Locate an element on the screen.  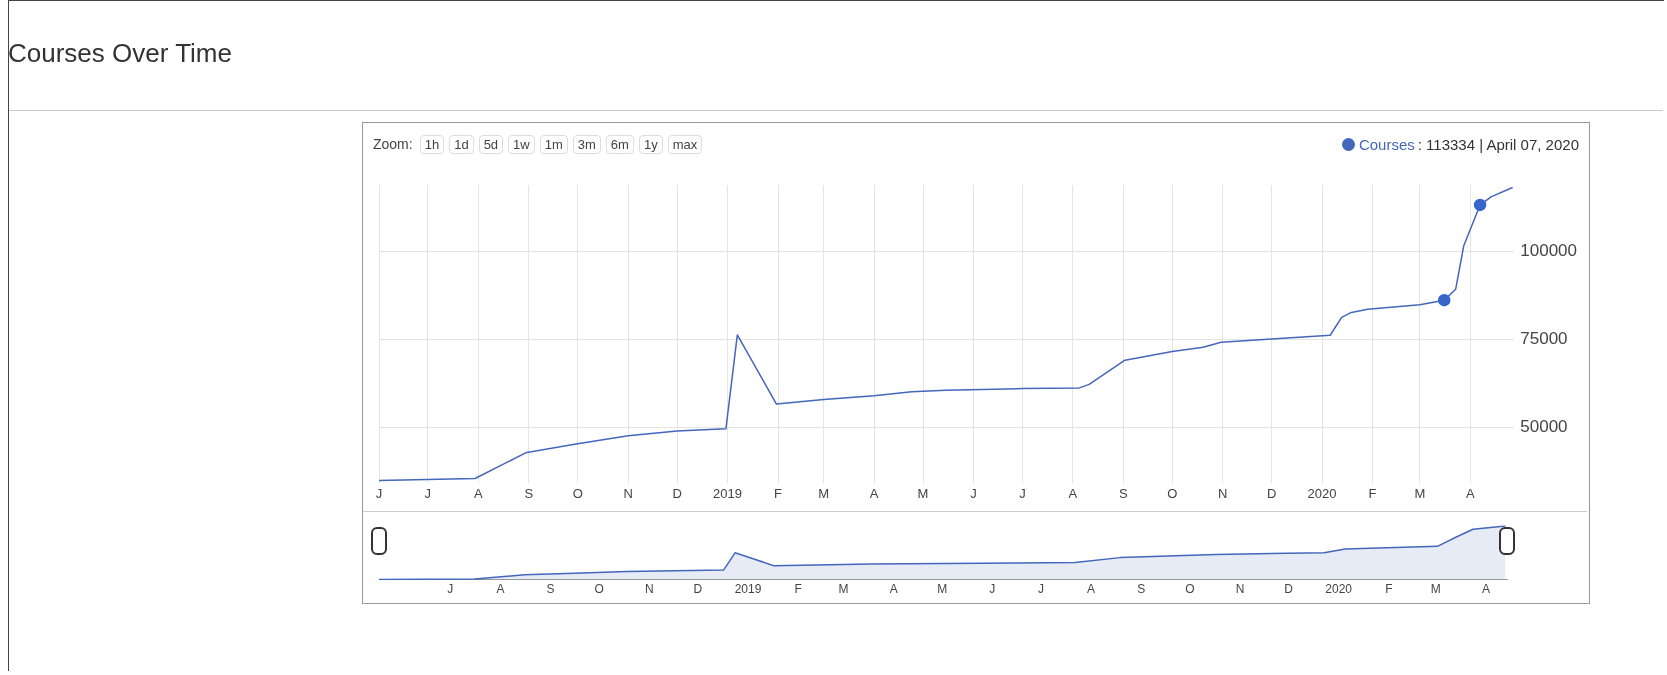
y-tick-label: 75000 is located at coordinates (1544, 339).